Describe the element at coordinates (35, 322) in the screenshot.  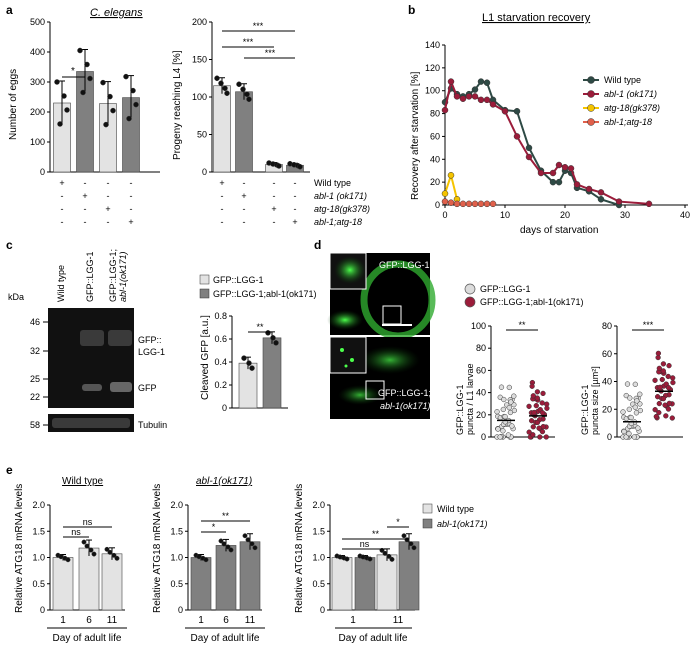
I see `kda-marker-label: 46` at that location.